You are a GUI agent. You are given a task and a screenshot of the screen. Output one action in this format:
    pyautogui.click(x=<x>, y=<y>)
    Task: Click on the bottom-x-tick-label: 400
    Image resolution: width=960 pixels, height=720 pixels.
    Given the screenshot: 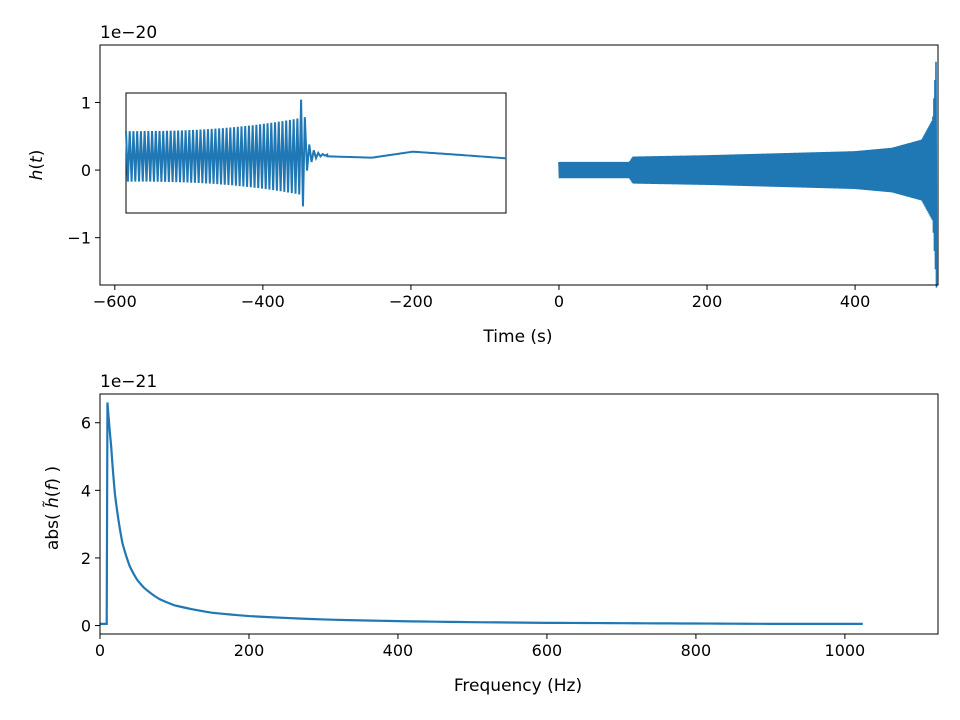 What is the action you would take?
    pyautogui.click(x=398, y=650)
    